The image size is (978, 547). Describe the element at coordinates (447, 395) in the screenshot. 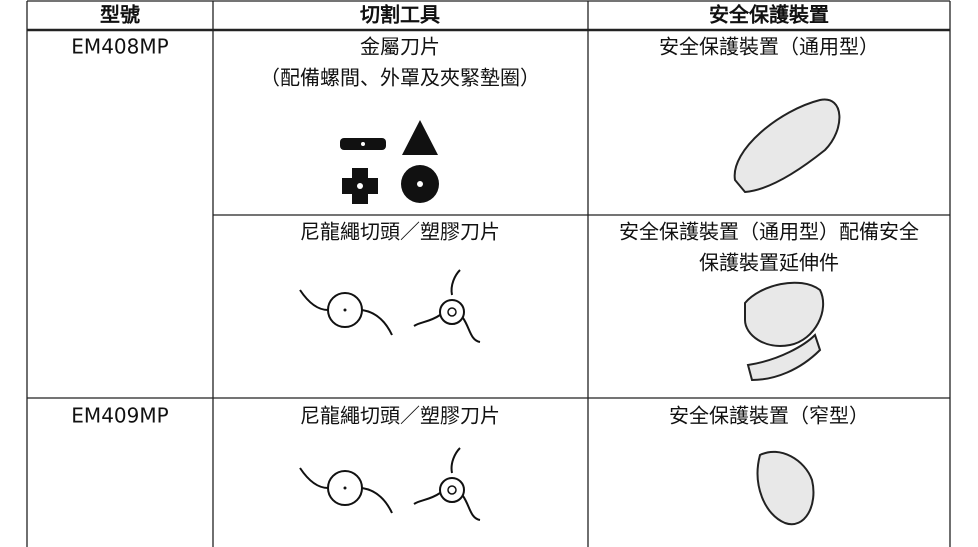

I see `plastic-blade-icon` at that location.